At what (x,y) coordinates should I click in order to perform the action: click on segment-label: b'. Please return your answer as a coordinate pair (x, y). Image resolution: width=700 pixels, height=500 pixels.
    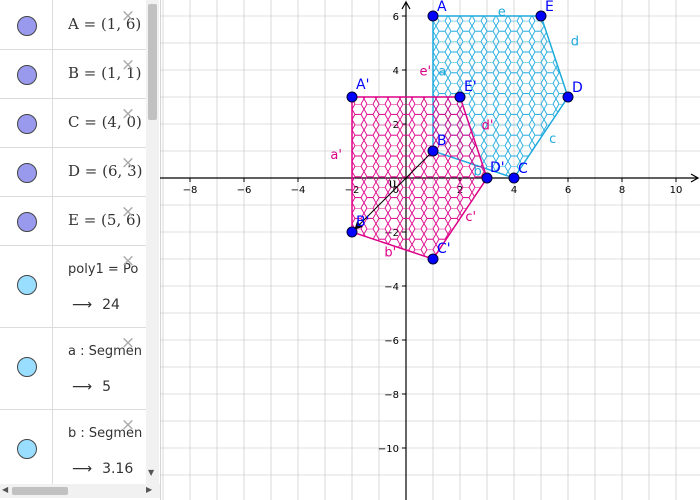
    Looking at the image, I should click on (390, 252).